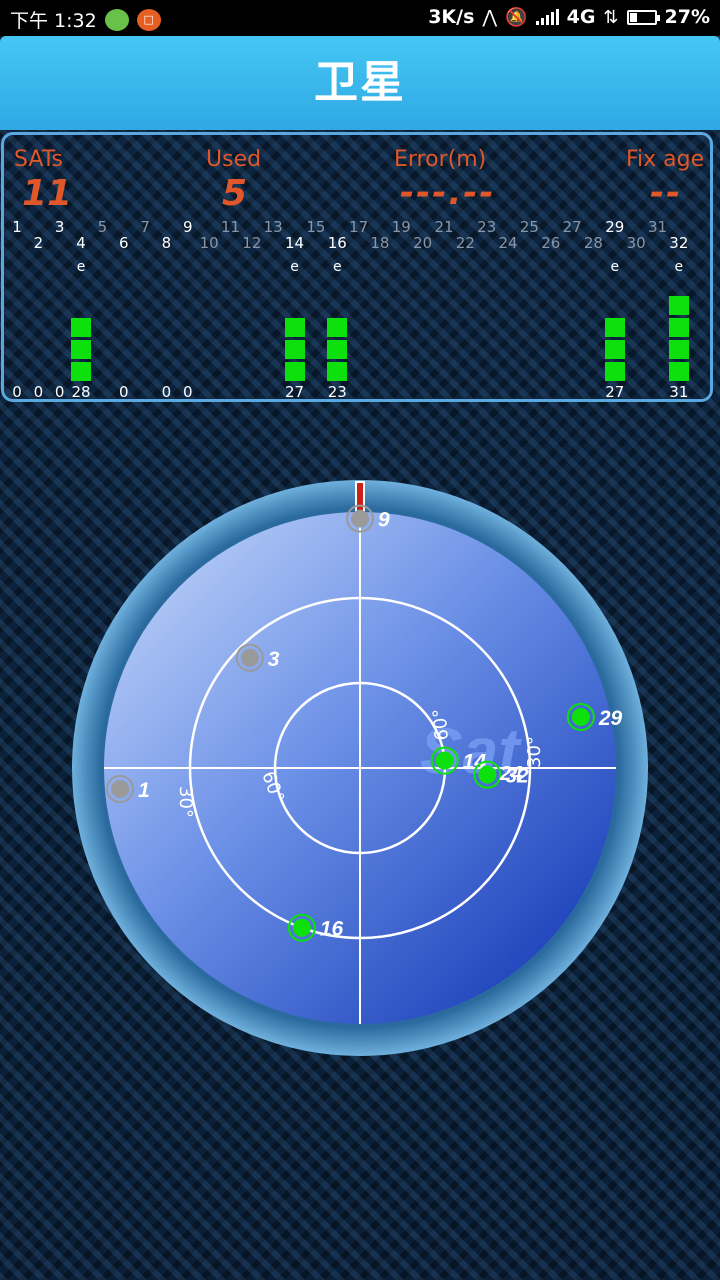 This screenshot has height=1280, width=720. What do you see at coordinates (81, 243) in the screenshot?
I see `prn-label-4: 4` at bounding box center [81, 243].